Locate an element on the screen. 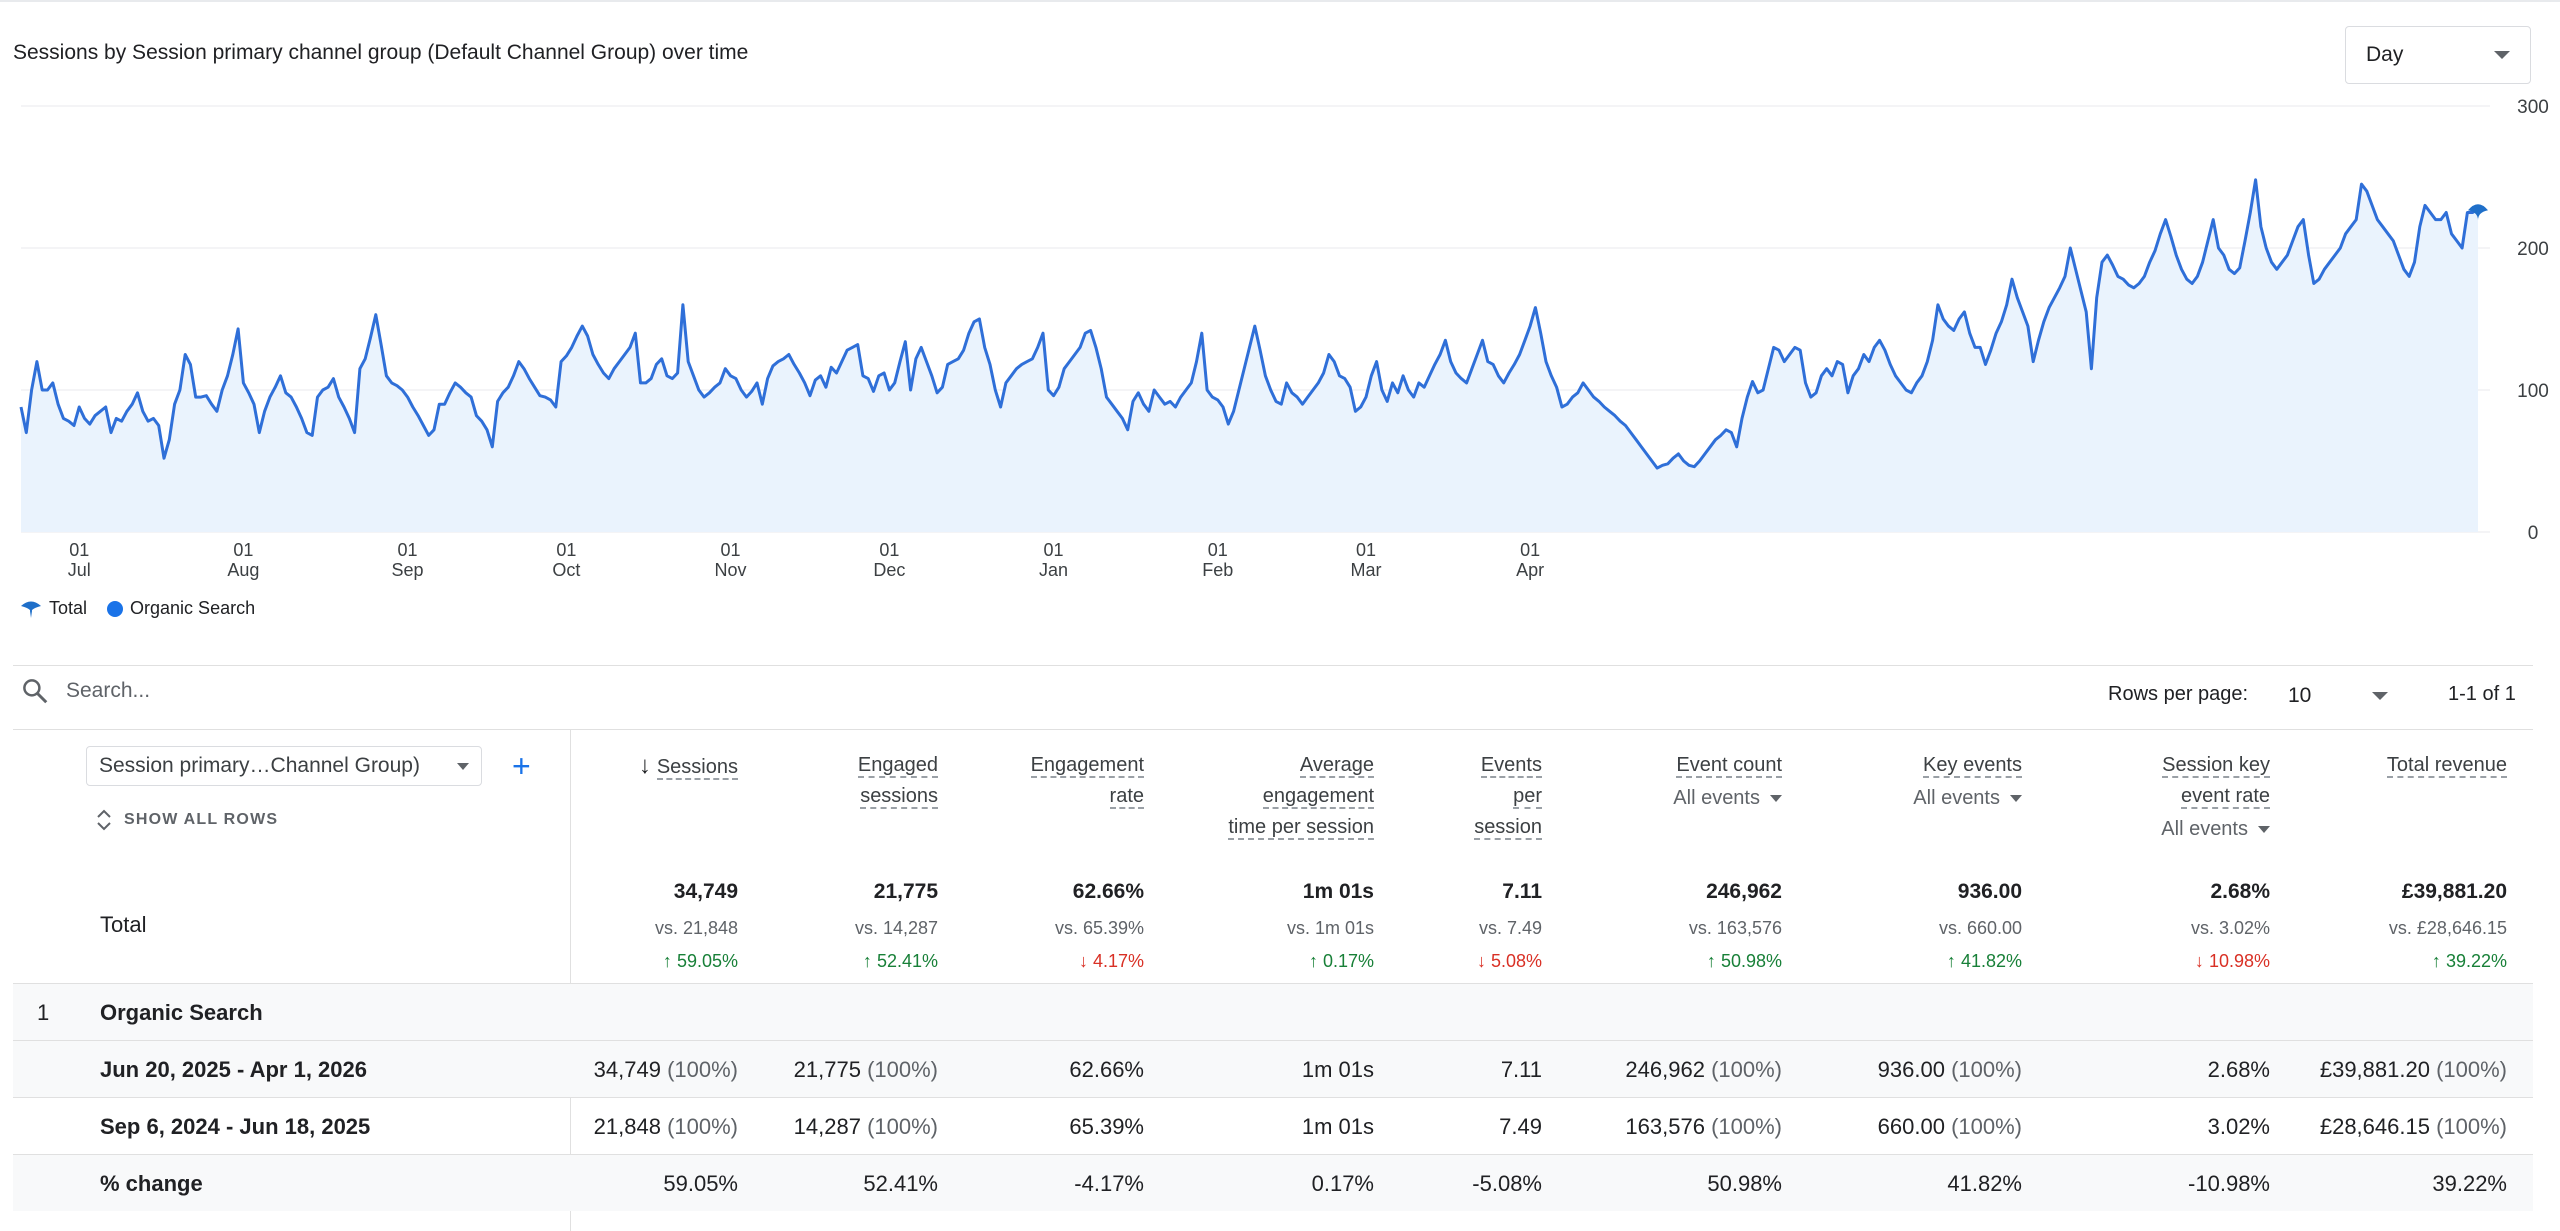 This screenshot has height=1231, width=2560. row-label: % change is located at coordinates (151, 1183).